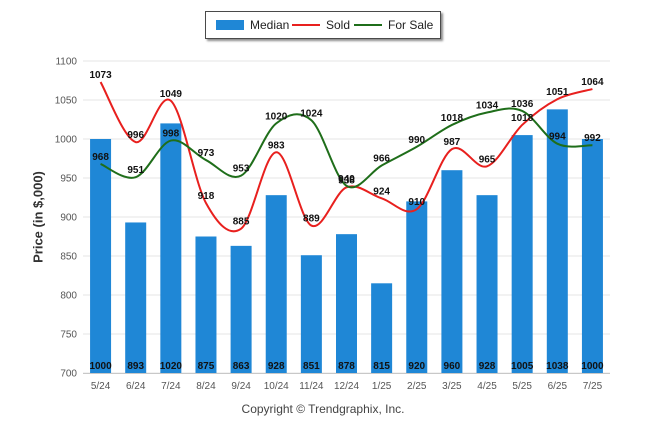 The width and height of the screenshot is (646, 434). Describe the element at coordinates (382, 386) in the screenshot. I see `x-tick-label: 1/25` at that location.